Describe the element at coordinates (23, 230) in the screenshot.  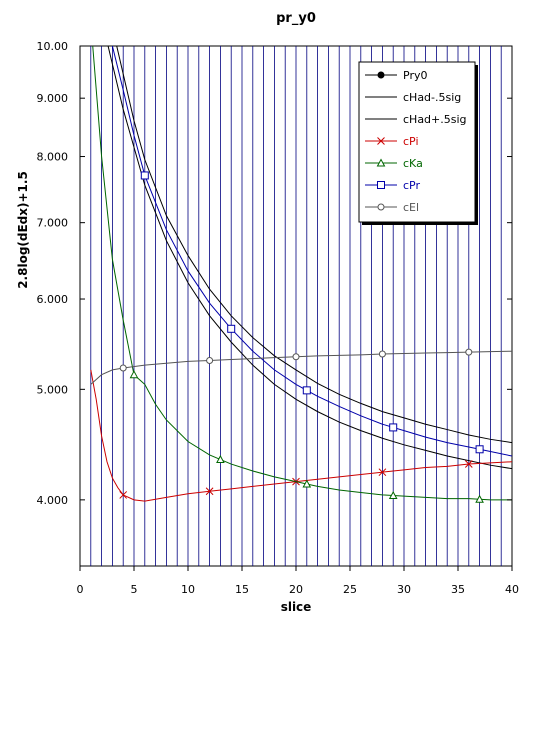
I see `y-axis-label: 2.8log(dEdx)+1.5` at that location.